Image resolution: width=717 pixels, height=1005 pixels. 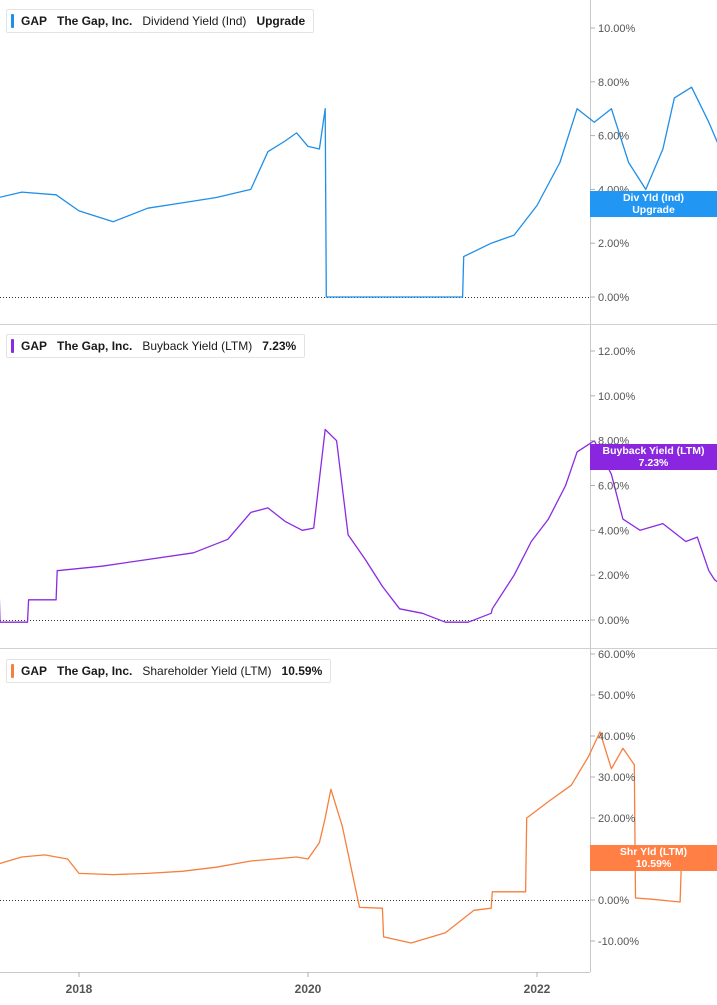 I want to click on legend-value: 7.23%, so click(x=279, y=346).